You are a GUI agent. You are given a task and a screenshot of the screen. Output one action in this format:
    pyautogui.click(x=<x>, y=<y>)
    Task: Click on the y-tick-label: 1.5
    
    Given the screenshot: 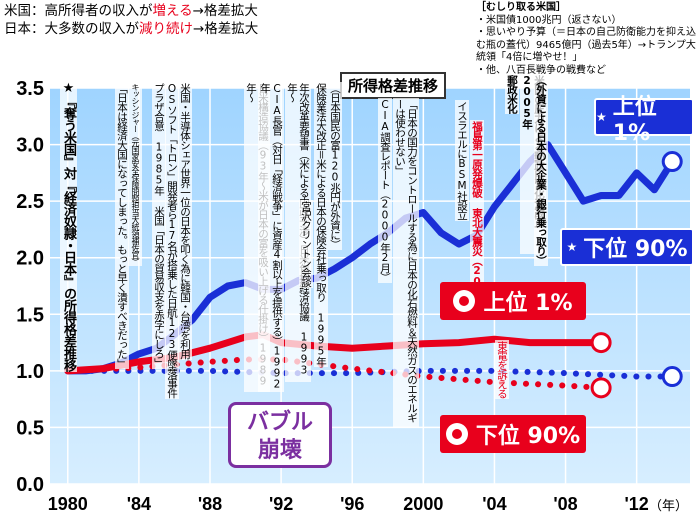 What is the action you would take?
    pyautogui.click(x=30, y=315)
    